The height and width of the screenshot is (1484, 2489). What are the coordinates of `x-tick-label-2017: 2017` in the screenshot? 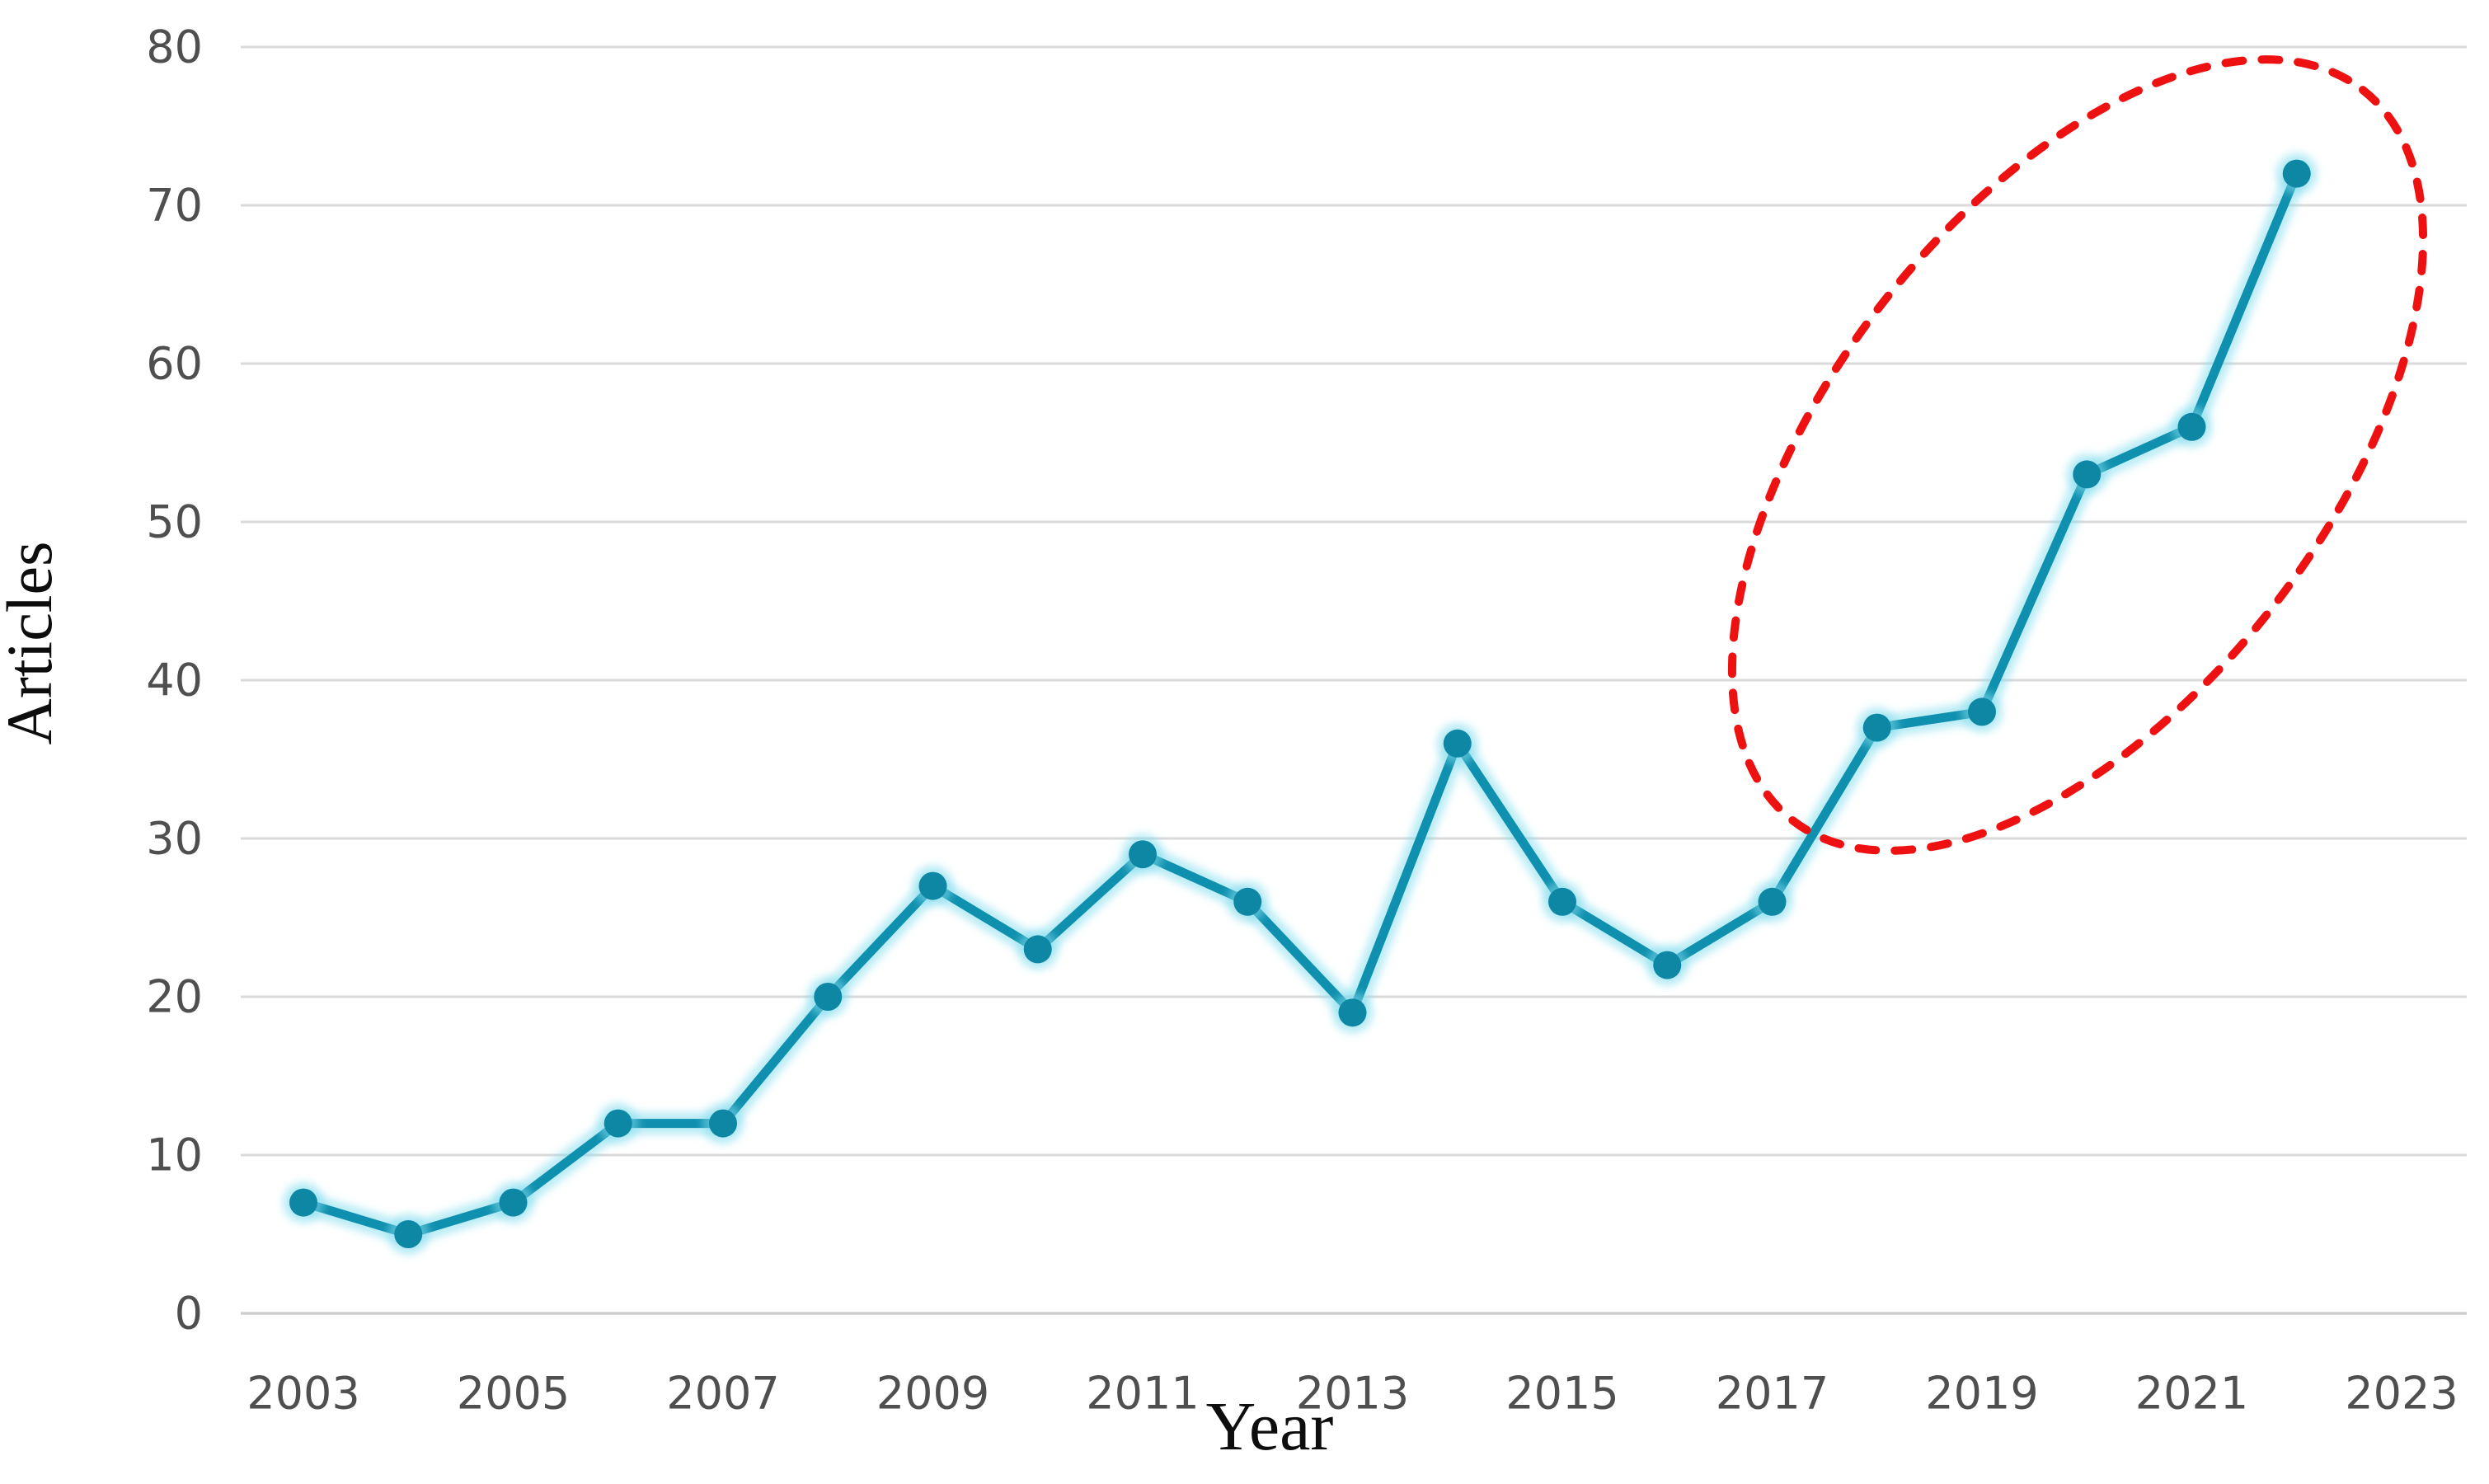 It's located at (1772, 1394).